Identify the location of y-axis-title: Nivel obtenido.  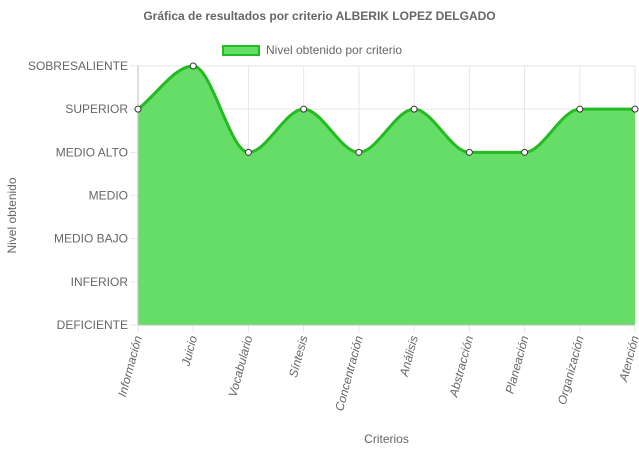
(12, 215).